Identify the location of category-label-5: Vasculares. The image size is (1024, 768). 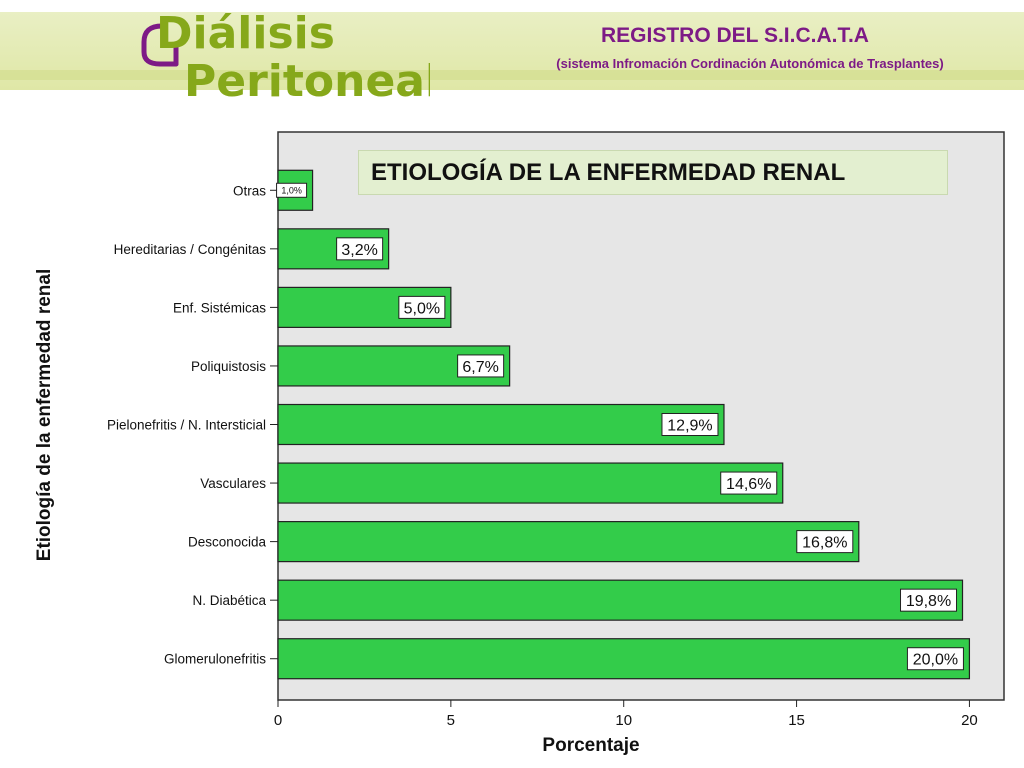
(233, 483).